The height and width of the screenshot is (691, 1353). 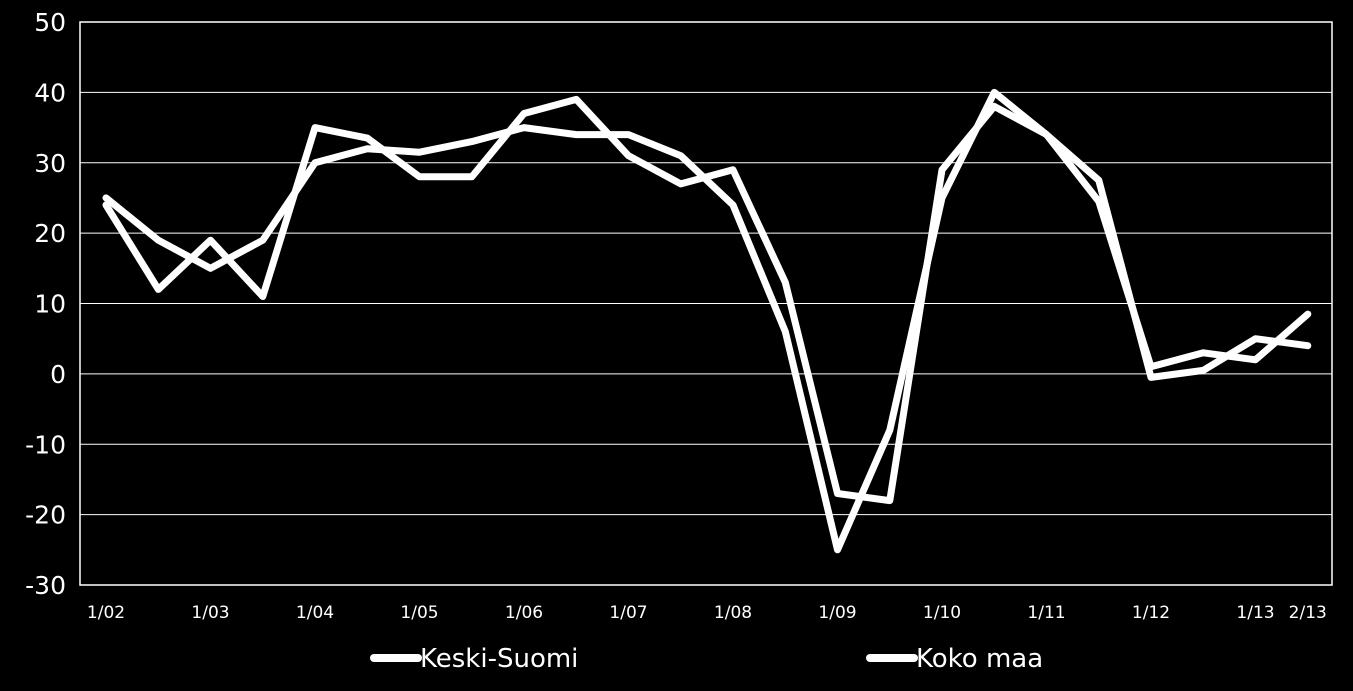 What do you see at coordinates (210, 613) in the screenshot?
I see `x-tick-label: 1/03` at bounding box center [210, 613].